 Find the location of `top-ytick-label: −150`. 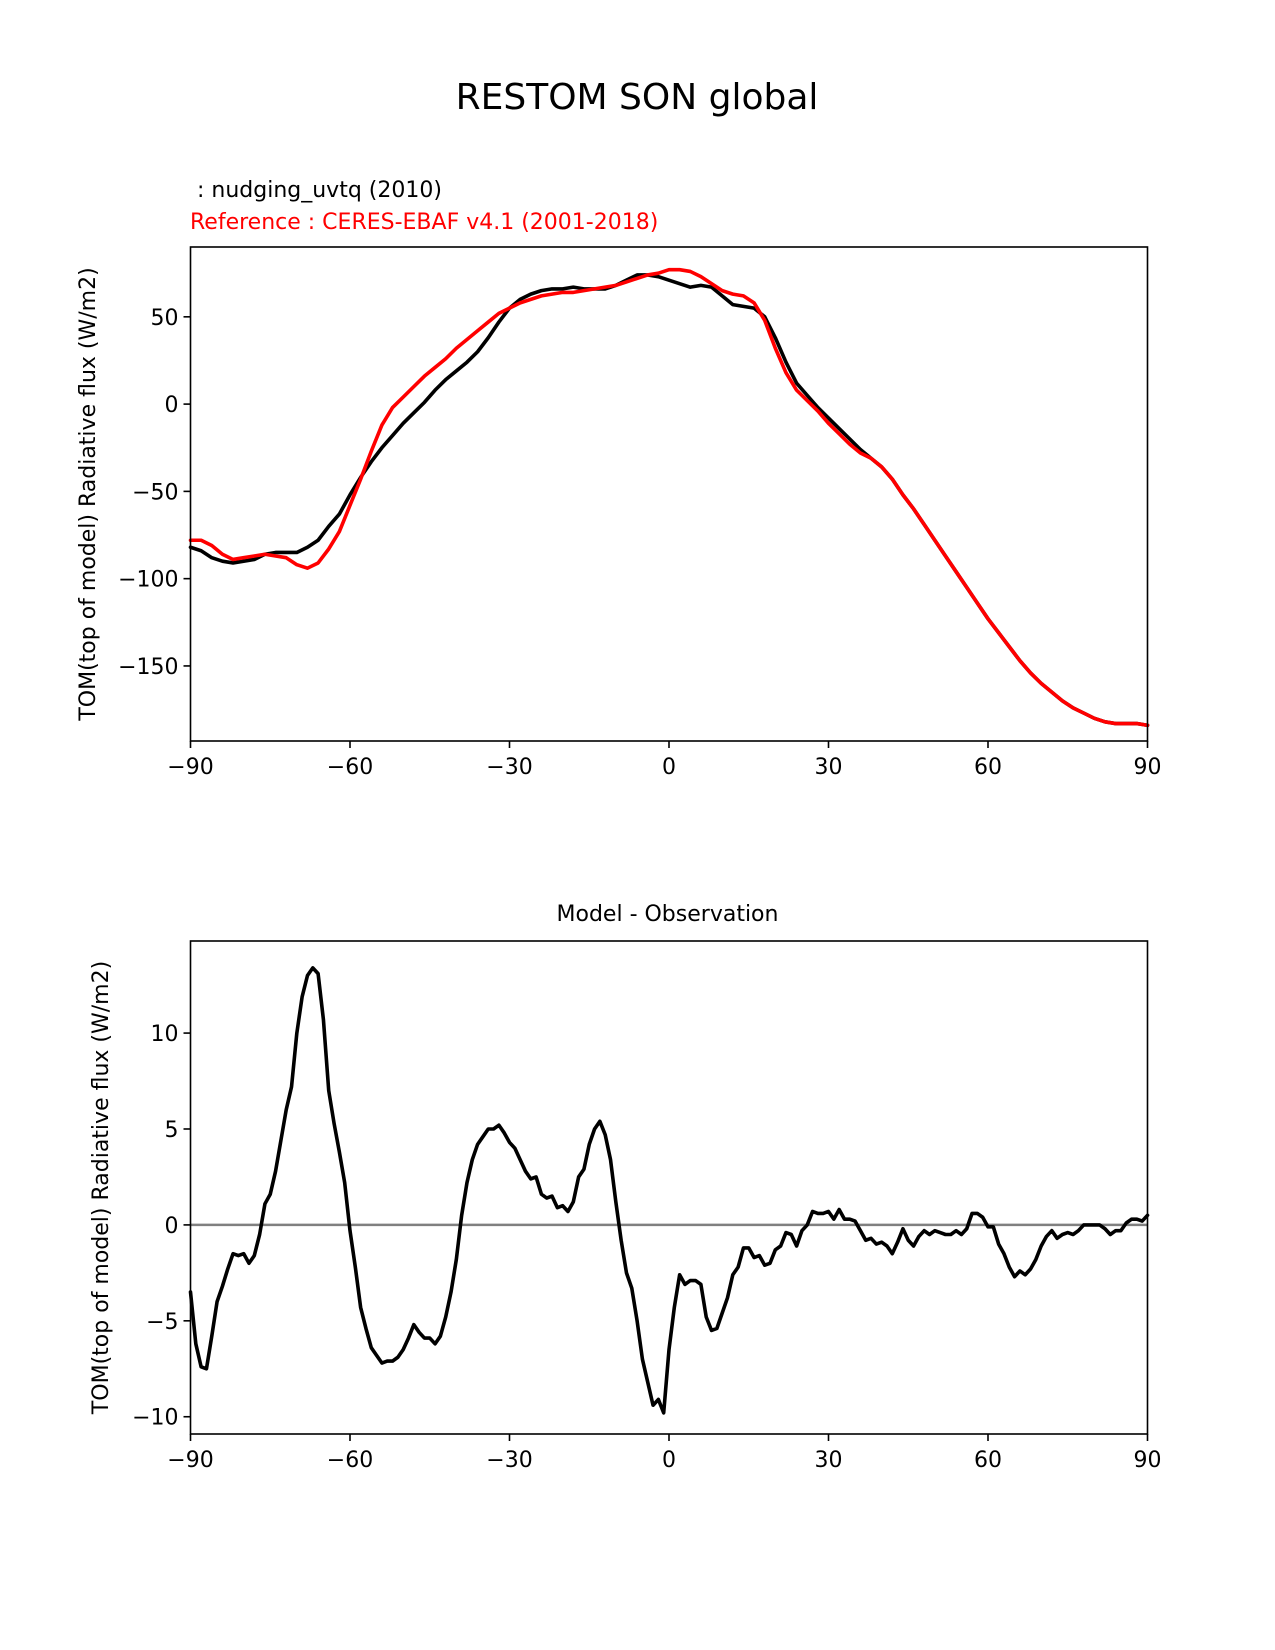

top-ytick-label: −150 is located at coordinates (148, 667).